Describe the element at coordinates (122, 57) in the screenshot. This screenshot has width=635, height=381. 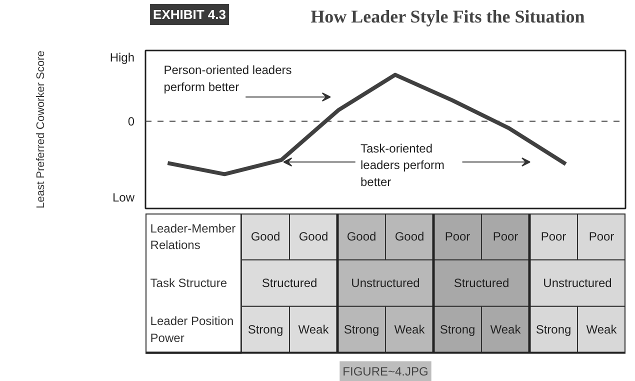
I see `text: High` at that location.